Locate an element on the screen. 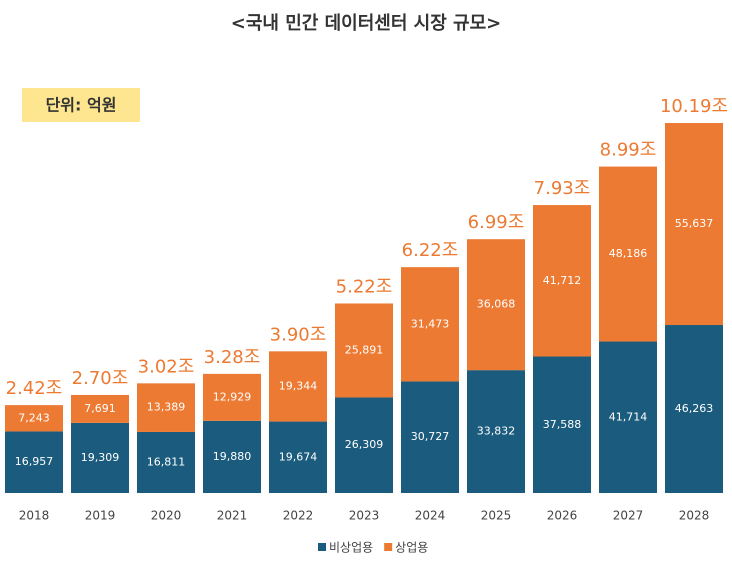 The width and height of the screenshot is (732, 562). x-tick-label: 2019 is located at coordinates (100, 516).